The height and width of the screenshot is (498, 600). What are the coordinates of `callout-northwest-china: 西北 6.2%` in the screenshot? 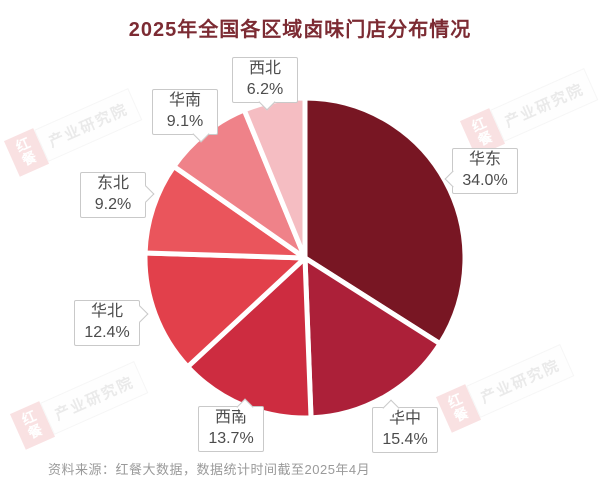 It's located at (265, 84).